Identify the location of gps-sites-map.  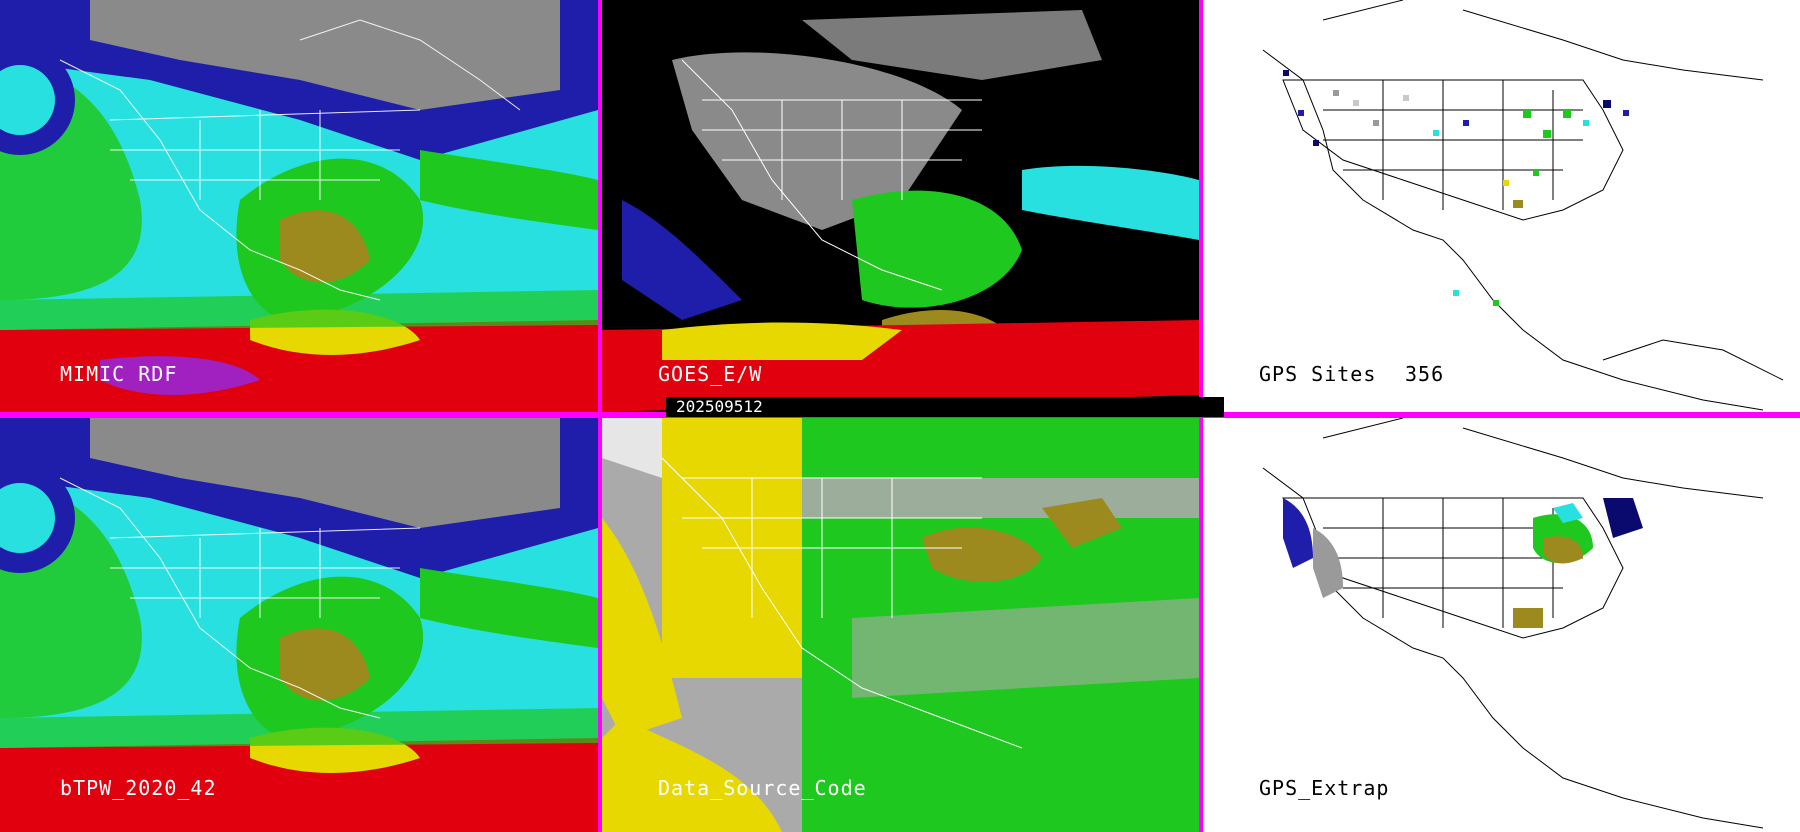
(1523, 205).